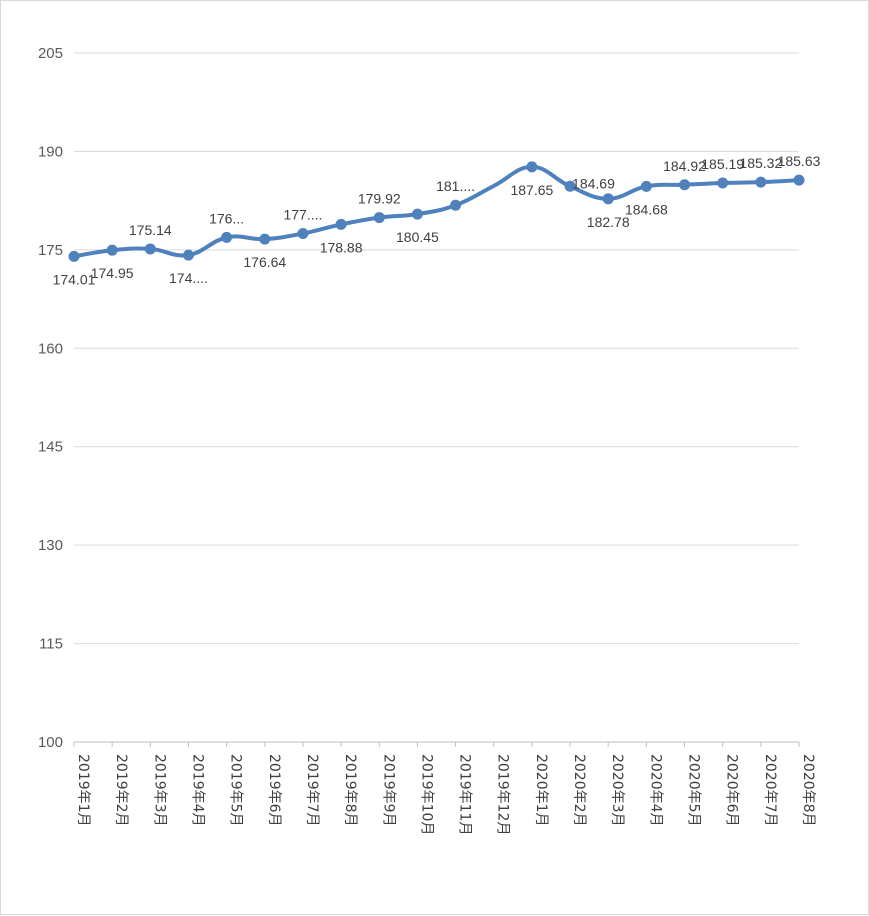 This screenshot has width=869, height=916. I want to click on x-tick-label: 2020年5月, so click(694, 790).